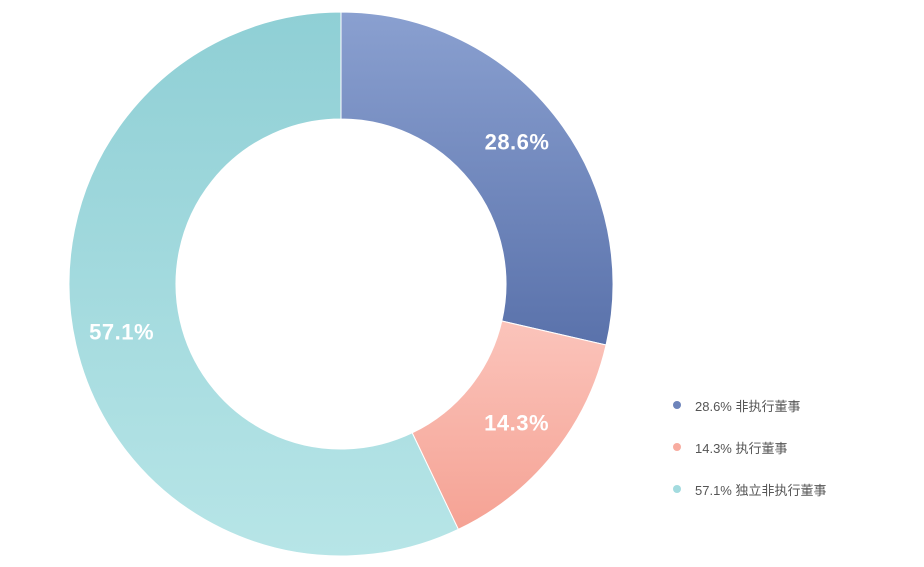  I want to click on legend-label: 57.1% 独立非执行董事, so click(761, 490).